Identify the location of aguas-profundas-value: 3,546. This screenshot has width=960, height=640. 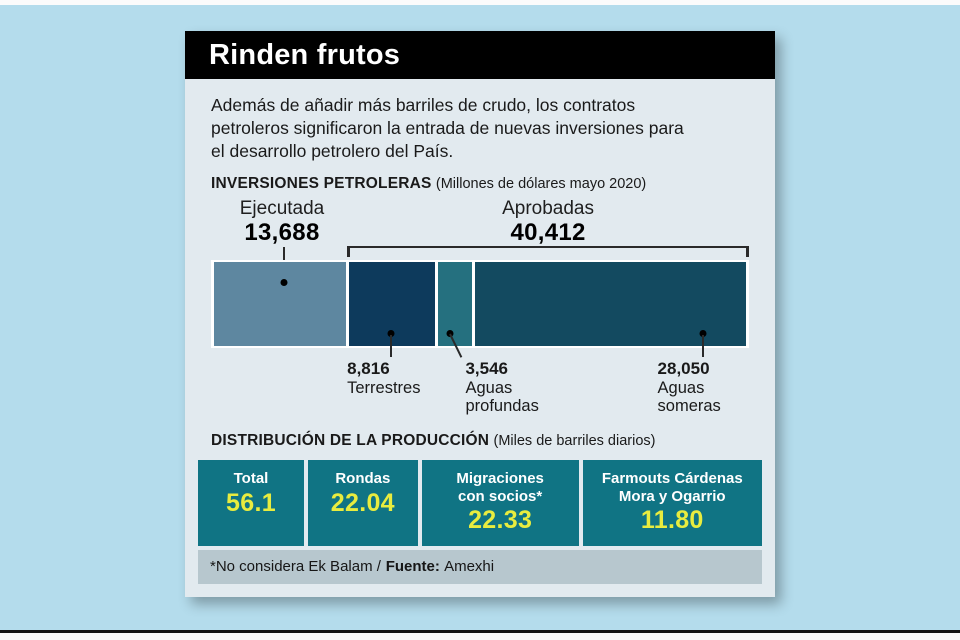
(487, 369).